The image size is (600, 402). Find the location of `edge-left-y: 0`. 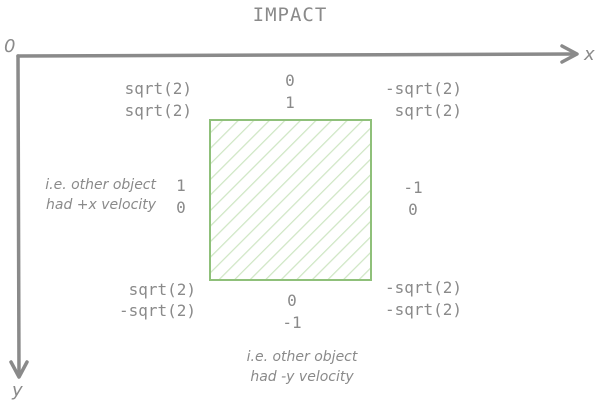

edge-left-y: 0 is located at coordinates (181, 207).